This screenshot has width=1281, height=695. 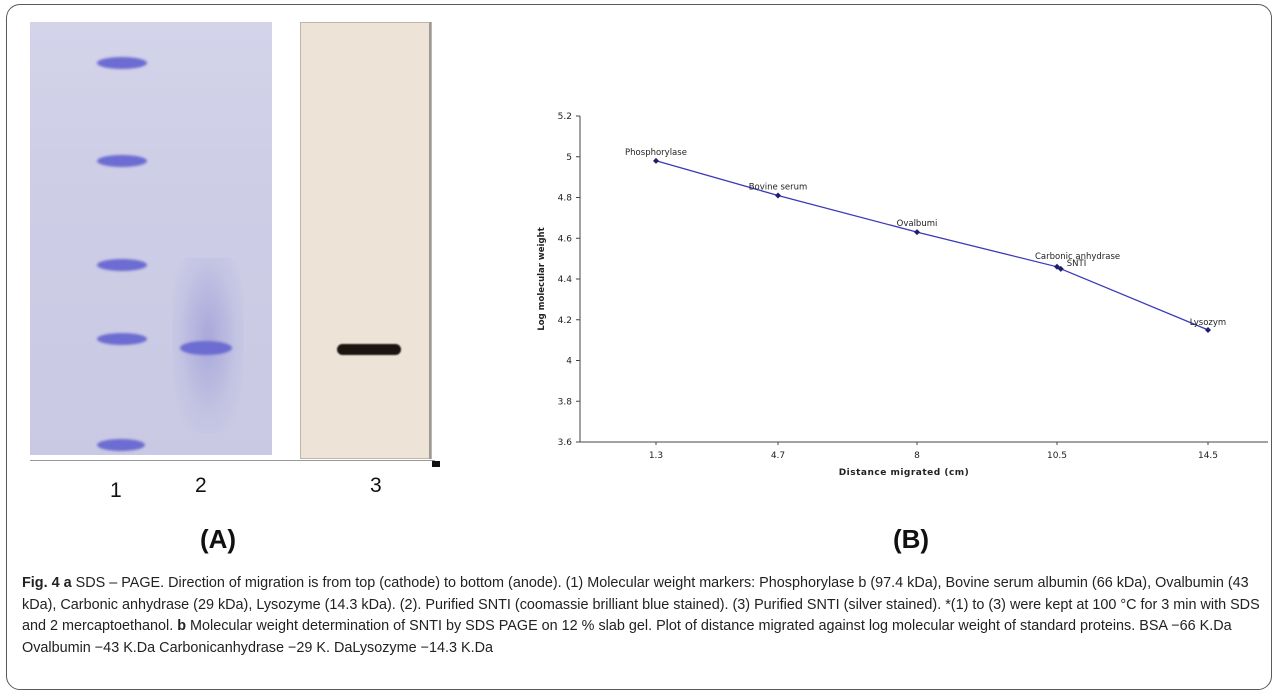 What do you see at coordinates (1076, 264) in the screenshot?
I see `point-label: SNTI` at bounding box center [1076, 264].